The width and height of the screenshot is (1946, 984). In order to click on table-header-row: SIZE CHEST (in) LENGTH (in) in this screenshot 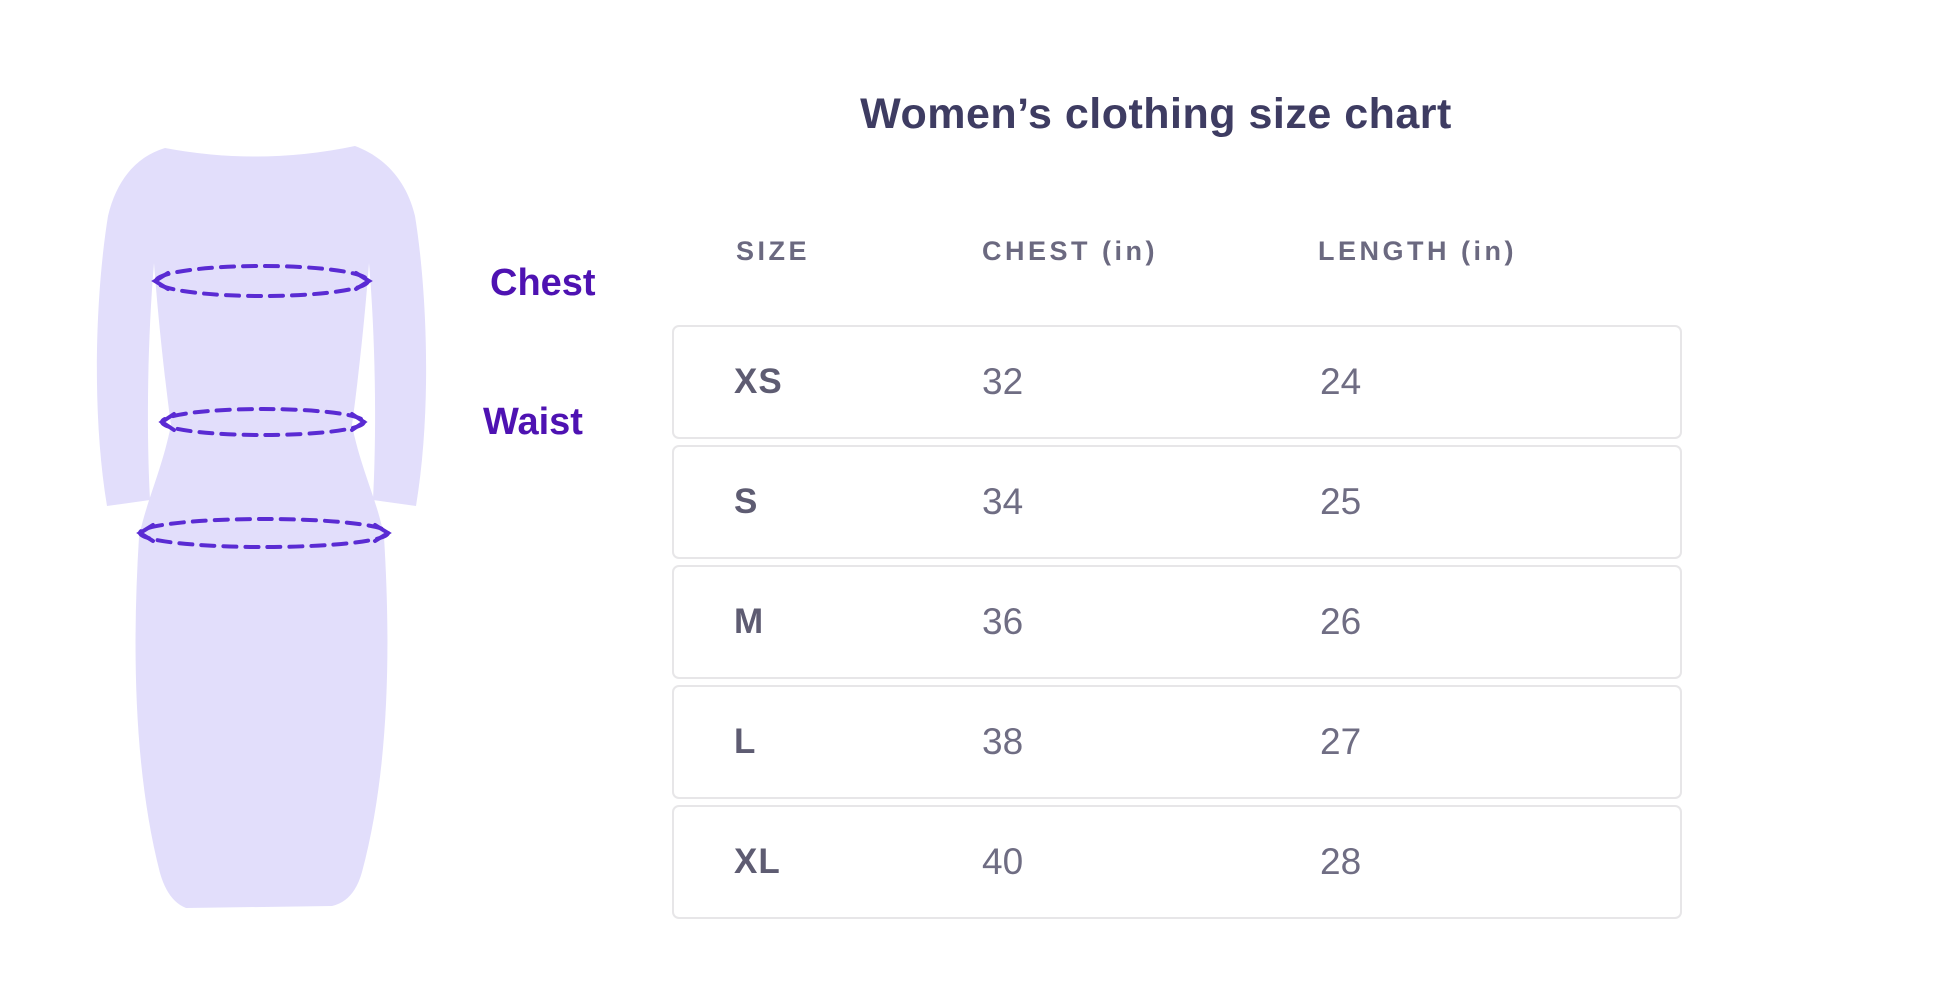, I will do `click(1177, 254)`.